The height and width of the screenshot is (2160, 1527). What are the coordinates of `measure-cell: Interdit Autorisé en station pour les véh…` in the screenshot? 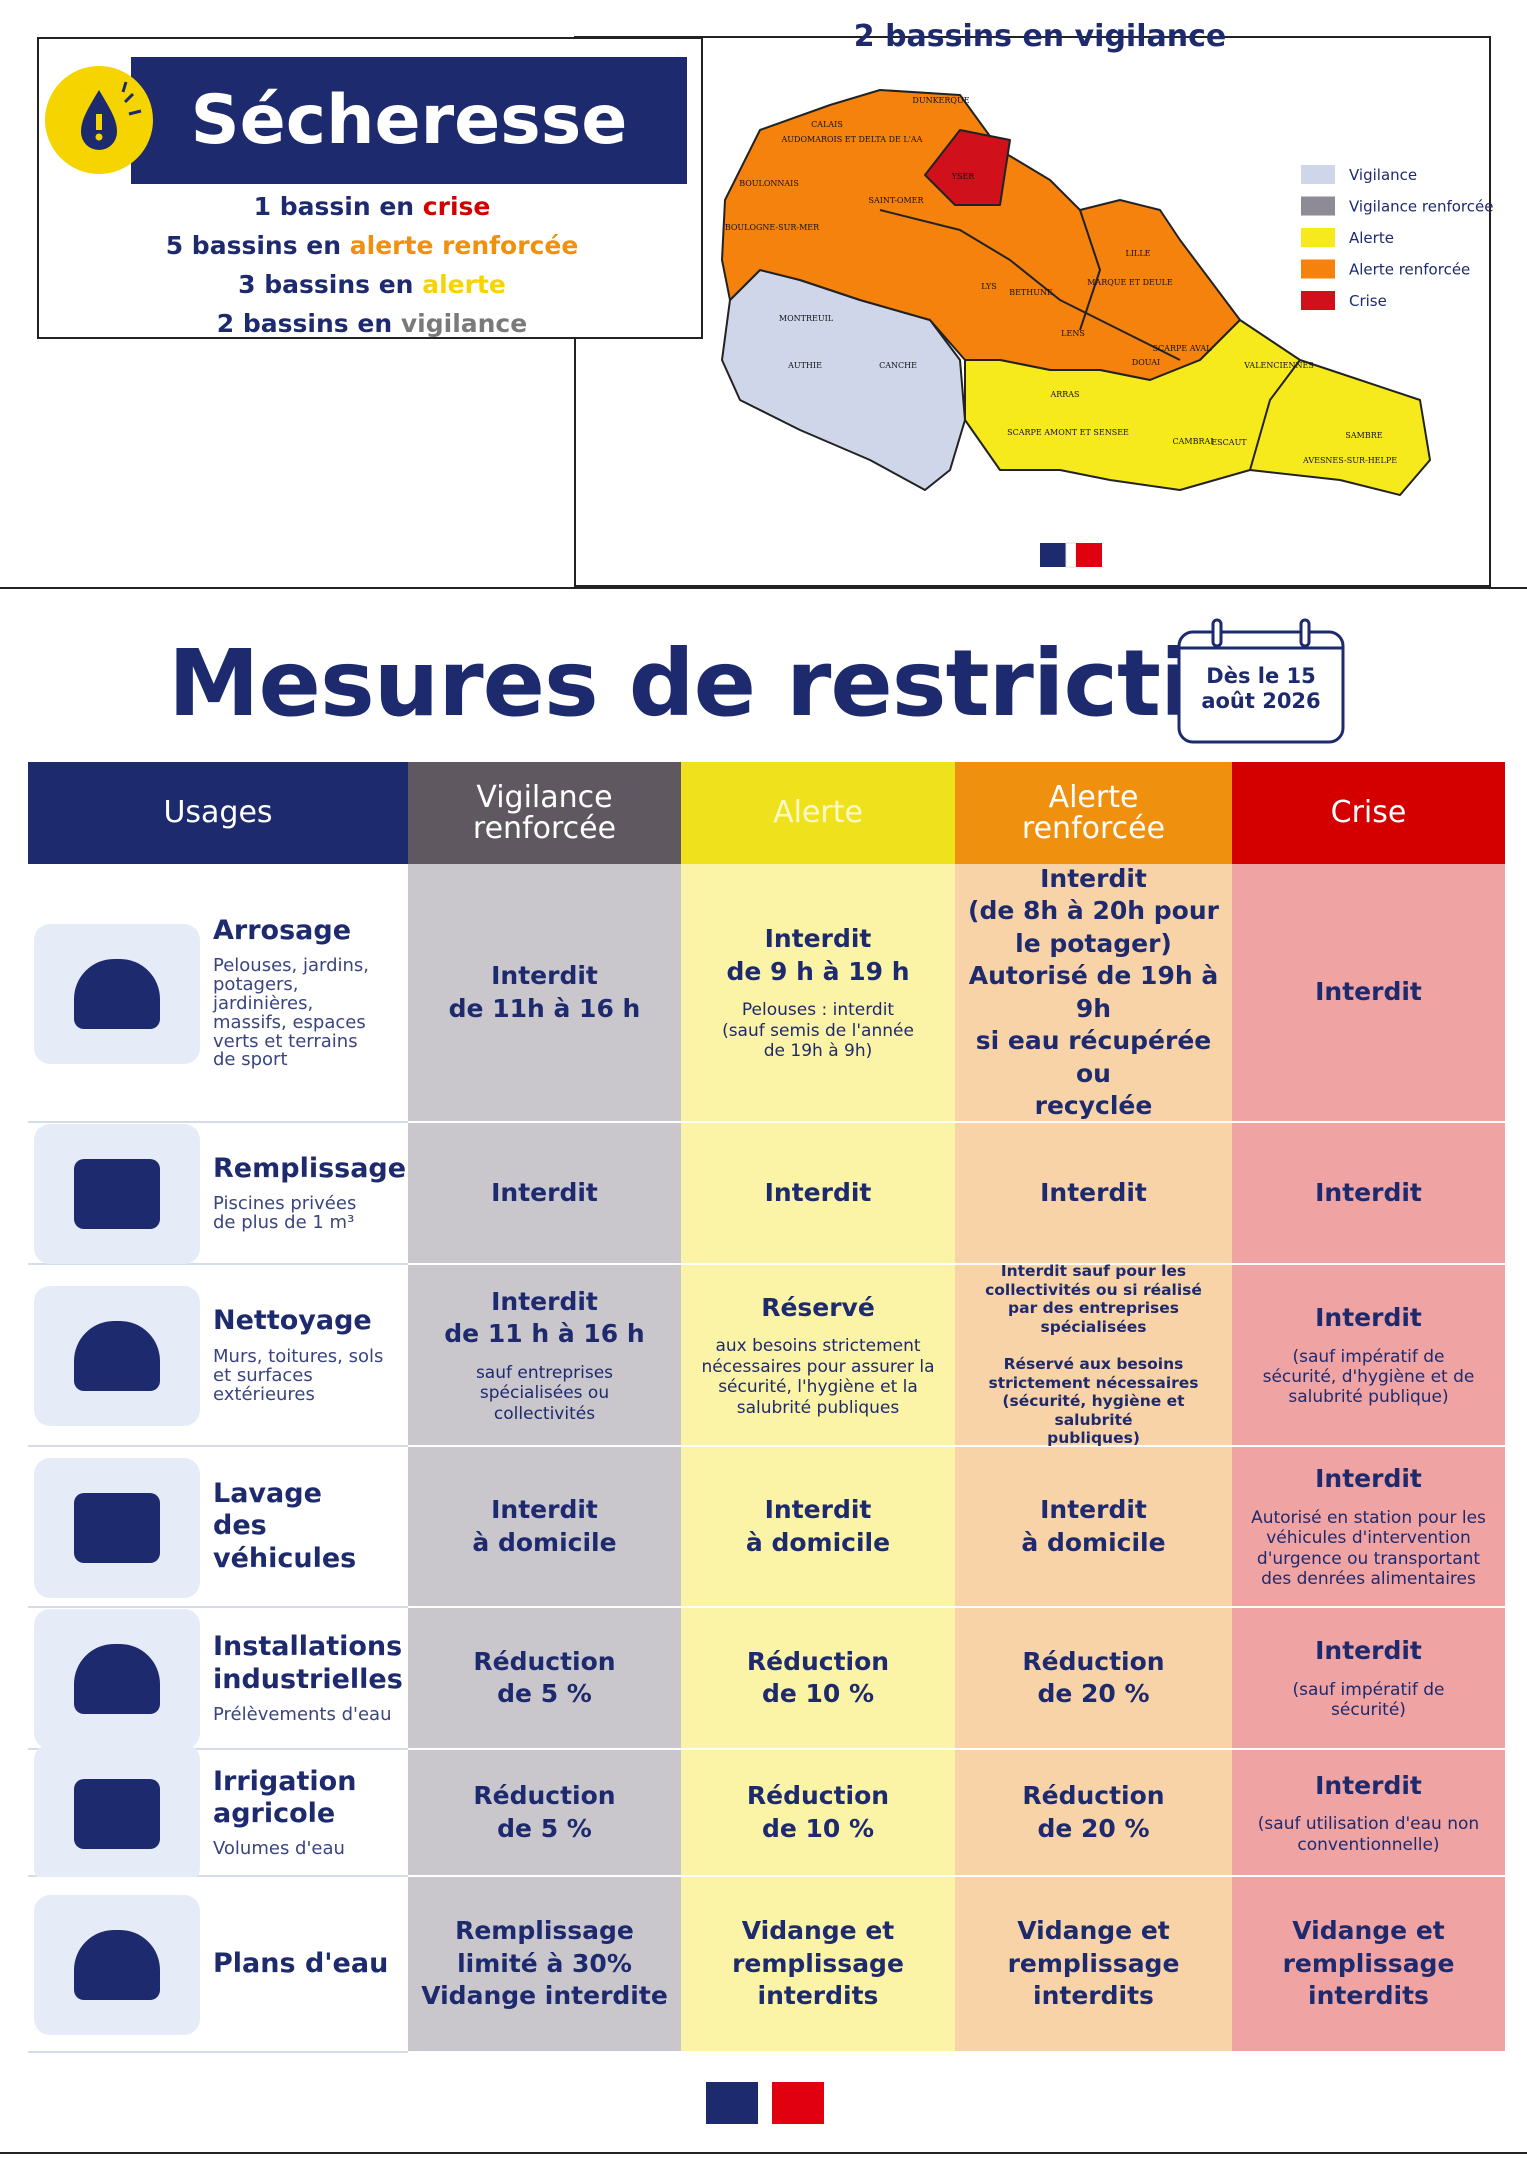 It's located at (1368, 1527).